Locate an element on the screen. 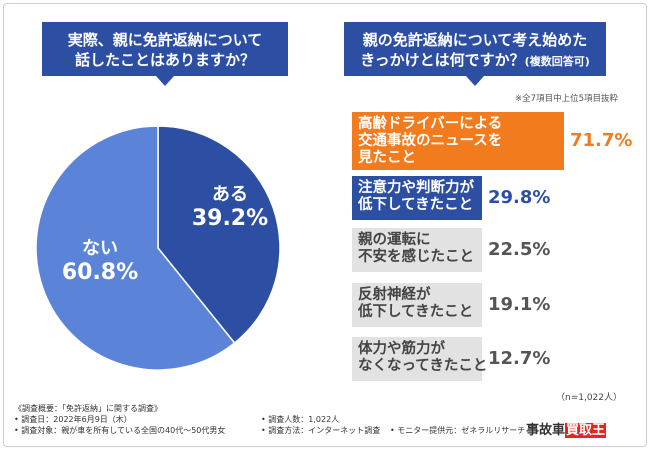 Image resolution: width=650 pixels, height=450 pixels. pie-label-yes: ある 39.2% is located at coordinates (230, 208).